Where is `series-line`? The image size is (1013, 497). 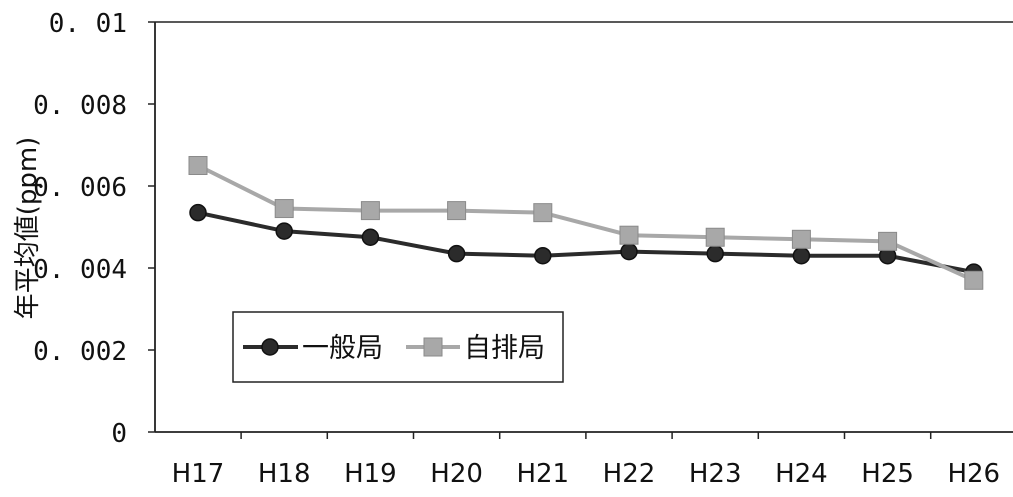 series-line is located at coordinates (586, 242).